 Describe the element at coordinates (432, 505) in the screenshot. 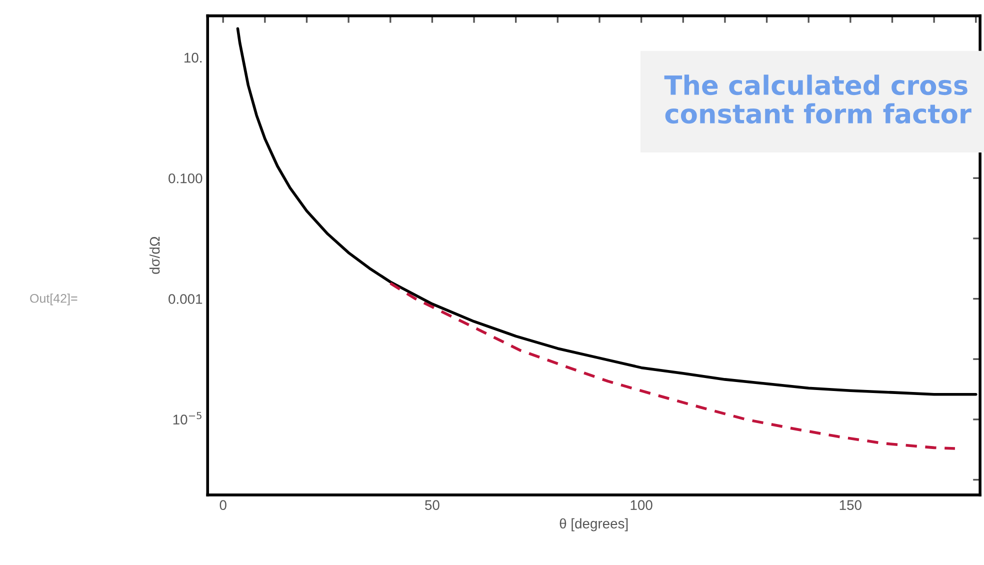

I see `x-tick-label: 50` at that location.